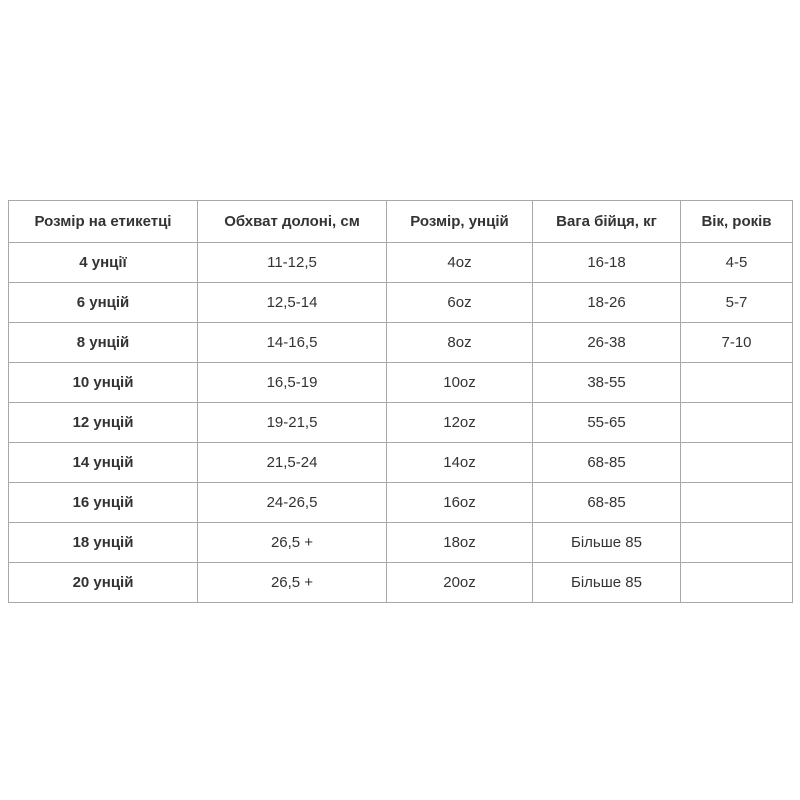  I want to click on cell-size-oz: 18oz, so click(459, 542).